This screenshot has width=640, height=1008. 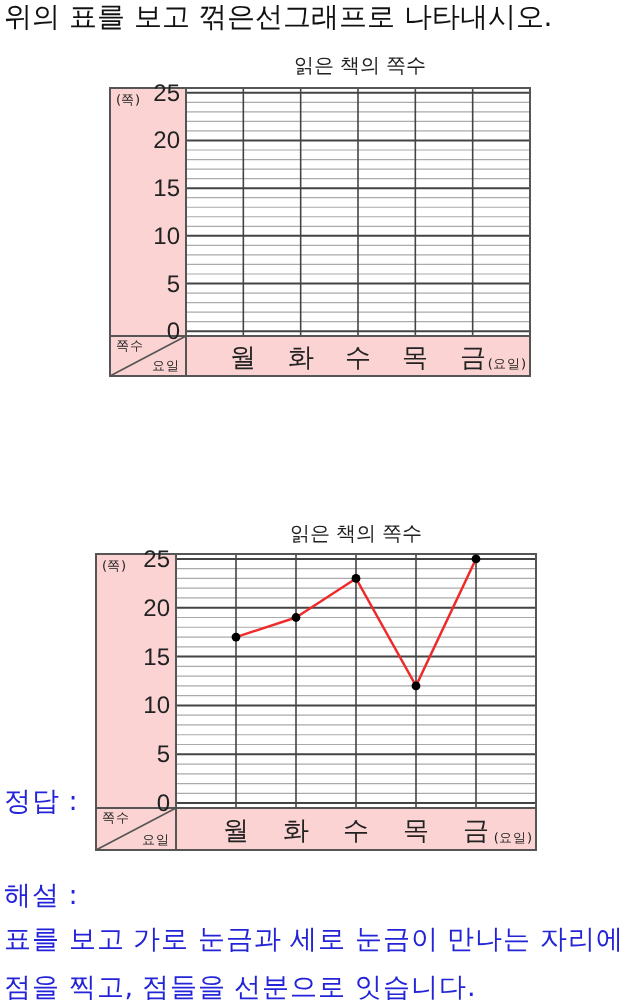 What do you see at coordinates (315, 965) in the screenshot?
I see `text: 표를 보고 가로 눈금과 세로 눈금이 만나는 자리에 점을 찍고, 점들을 선분으로 잇습니다.` at bounding box center [315, 965].